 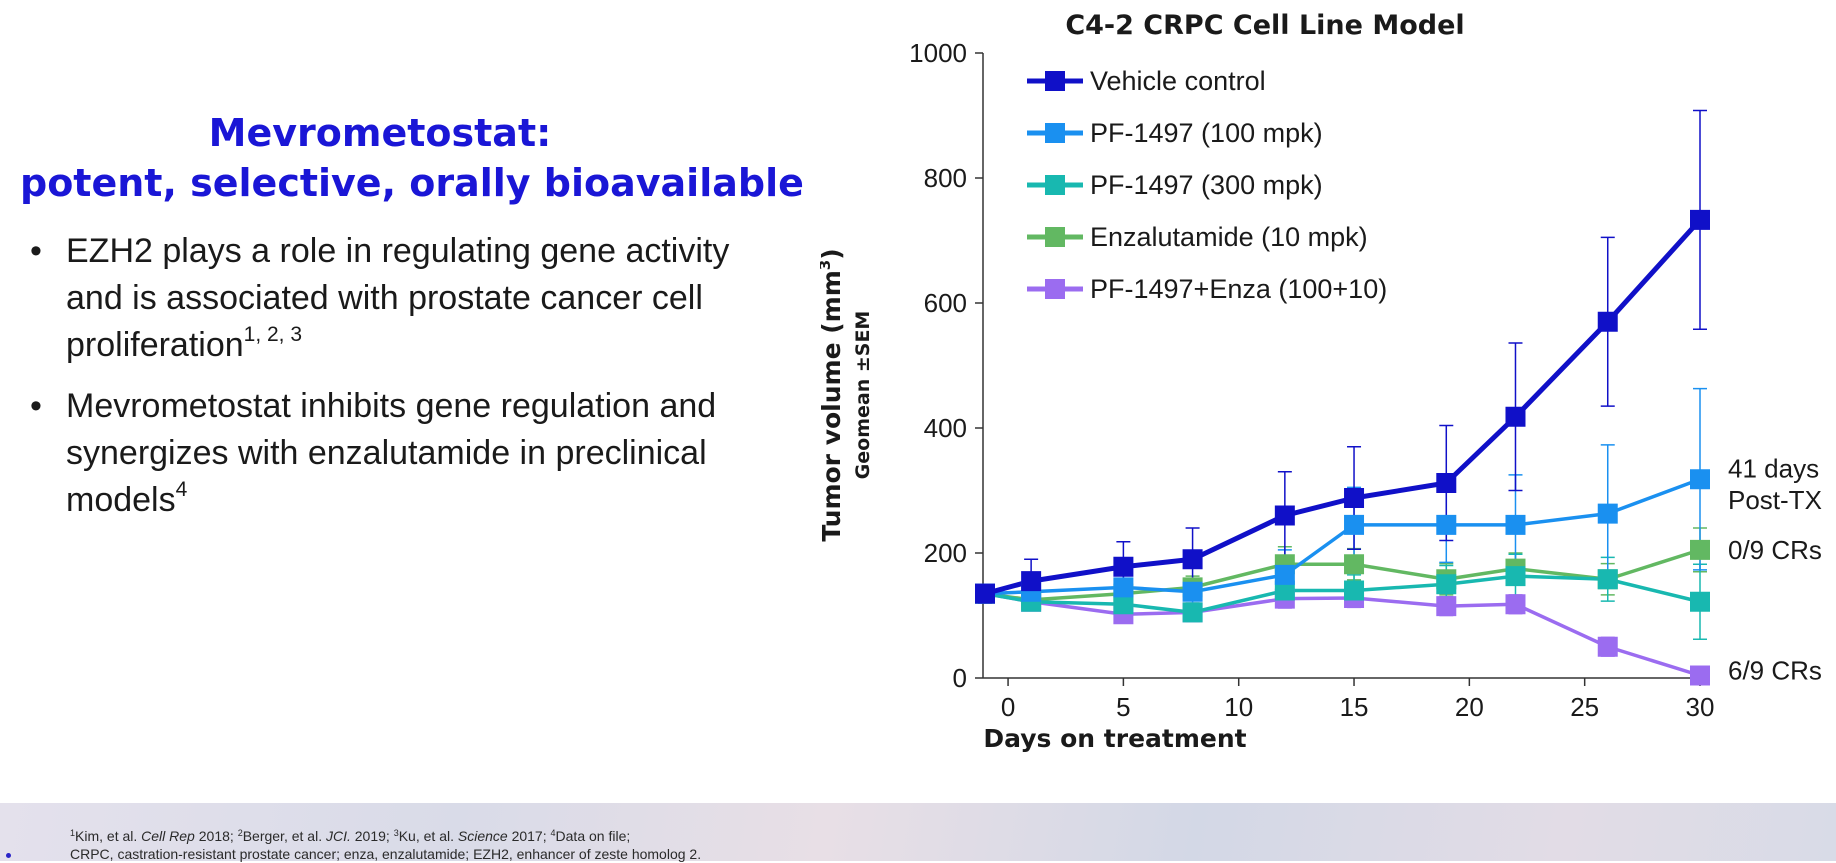 I want to click on x-tick-label: 20, so click(x=1469, y=707).